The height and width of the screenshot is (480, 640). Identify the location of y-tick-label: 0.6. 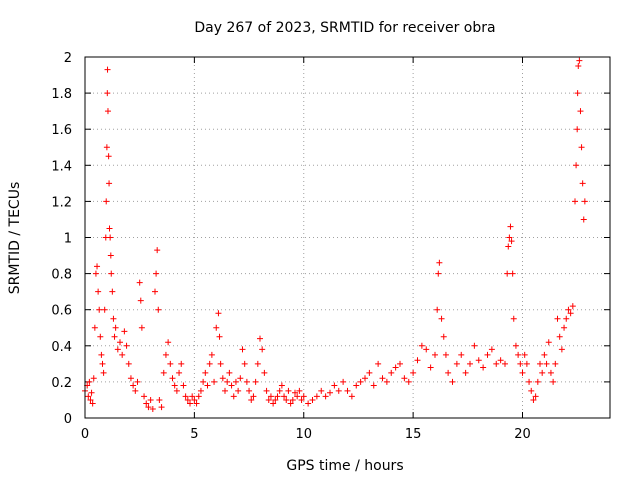
(61, 311).